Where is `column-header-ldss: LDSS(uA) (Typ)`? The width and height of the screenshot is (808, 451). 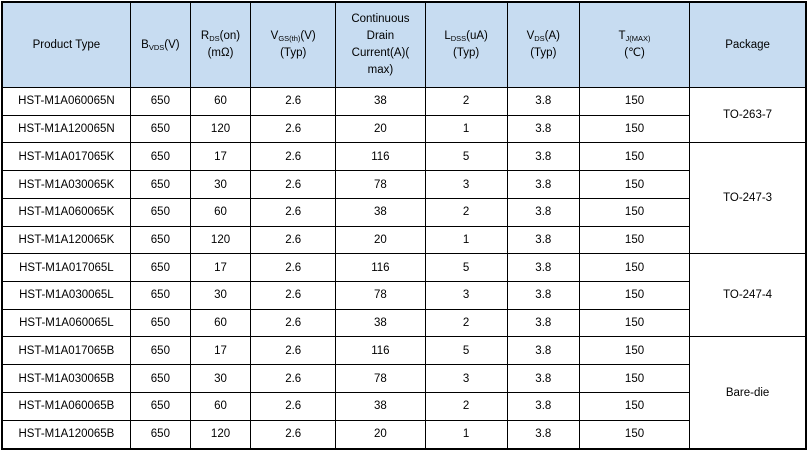
column-header-ldss: LDSS(uA) (Typ) is located at coordinates (466, 44).